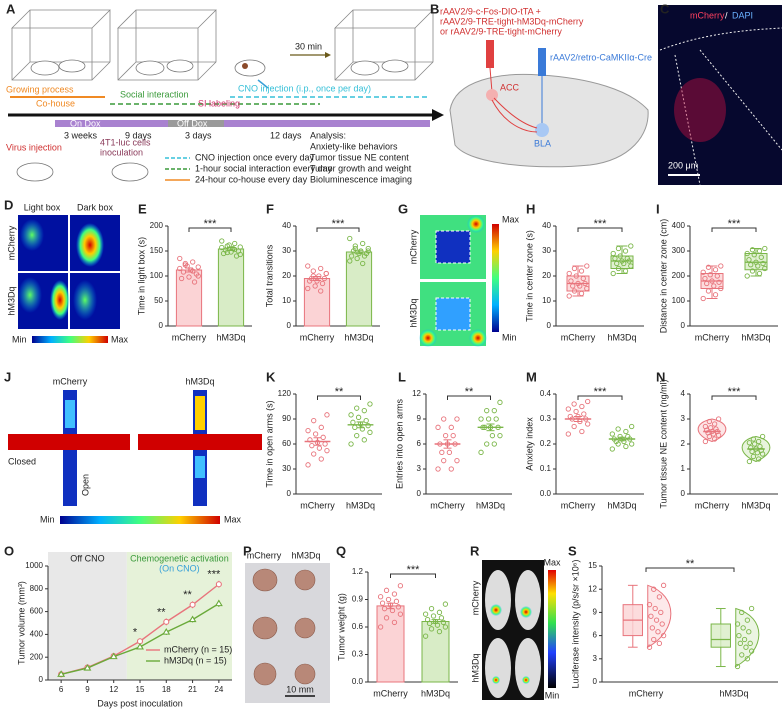 The width and height of the screenshot is (784, 715). I want to click on y-tick-label: 0, so click(683, 493).